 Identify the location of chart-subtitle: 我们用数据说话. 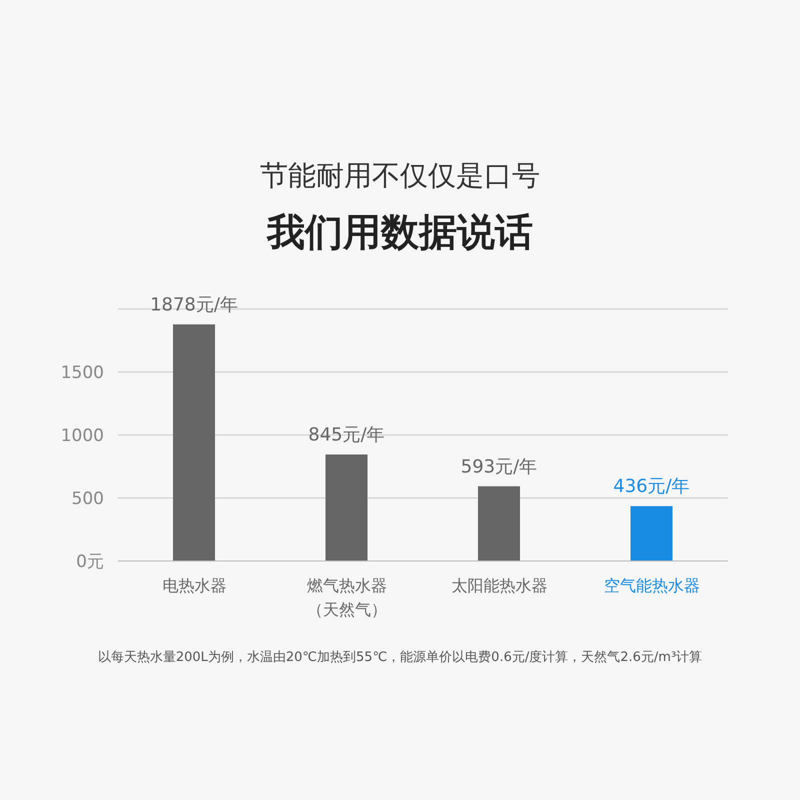
(400, 232).